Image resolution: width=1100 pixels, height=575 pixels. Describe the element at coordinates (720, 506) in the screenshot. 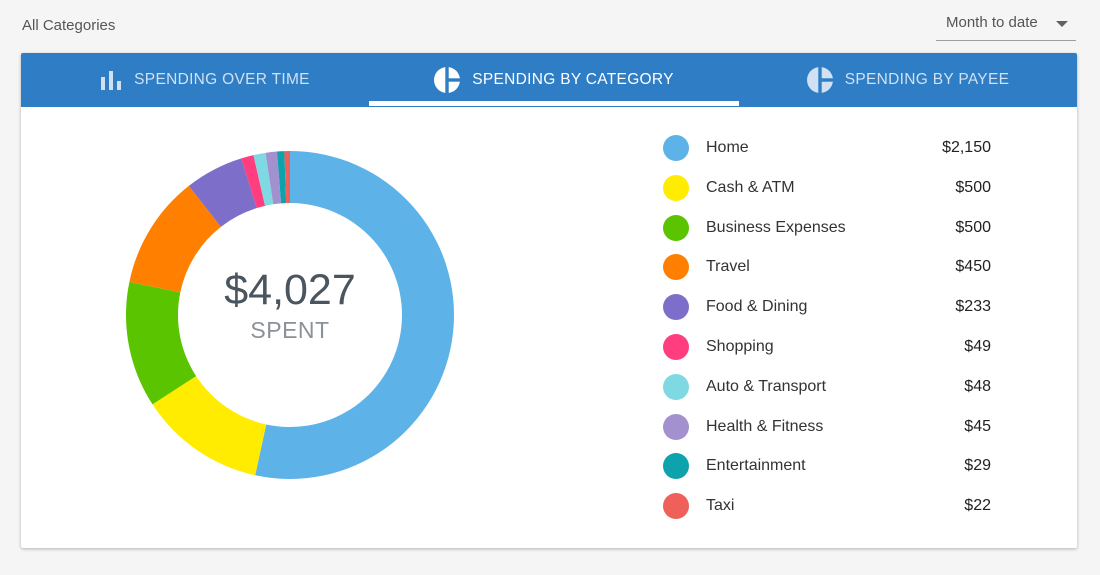

I see `legend-label: Taxi` at that location.